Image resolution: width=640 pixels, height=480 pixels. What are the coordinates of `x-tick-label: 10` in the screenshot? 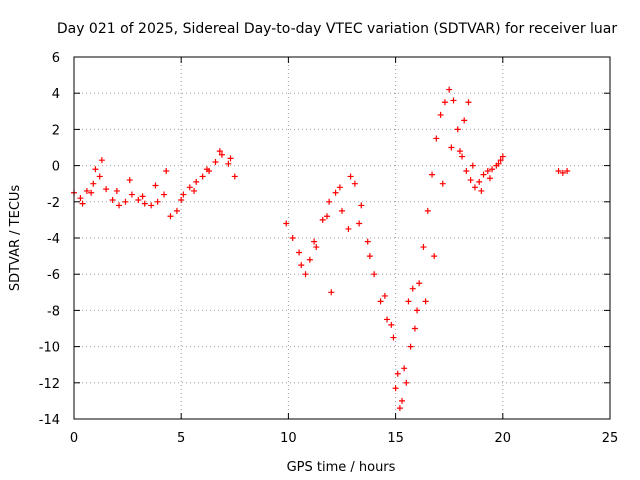 It's located at (288, 438).